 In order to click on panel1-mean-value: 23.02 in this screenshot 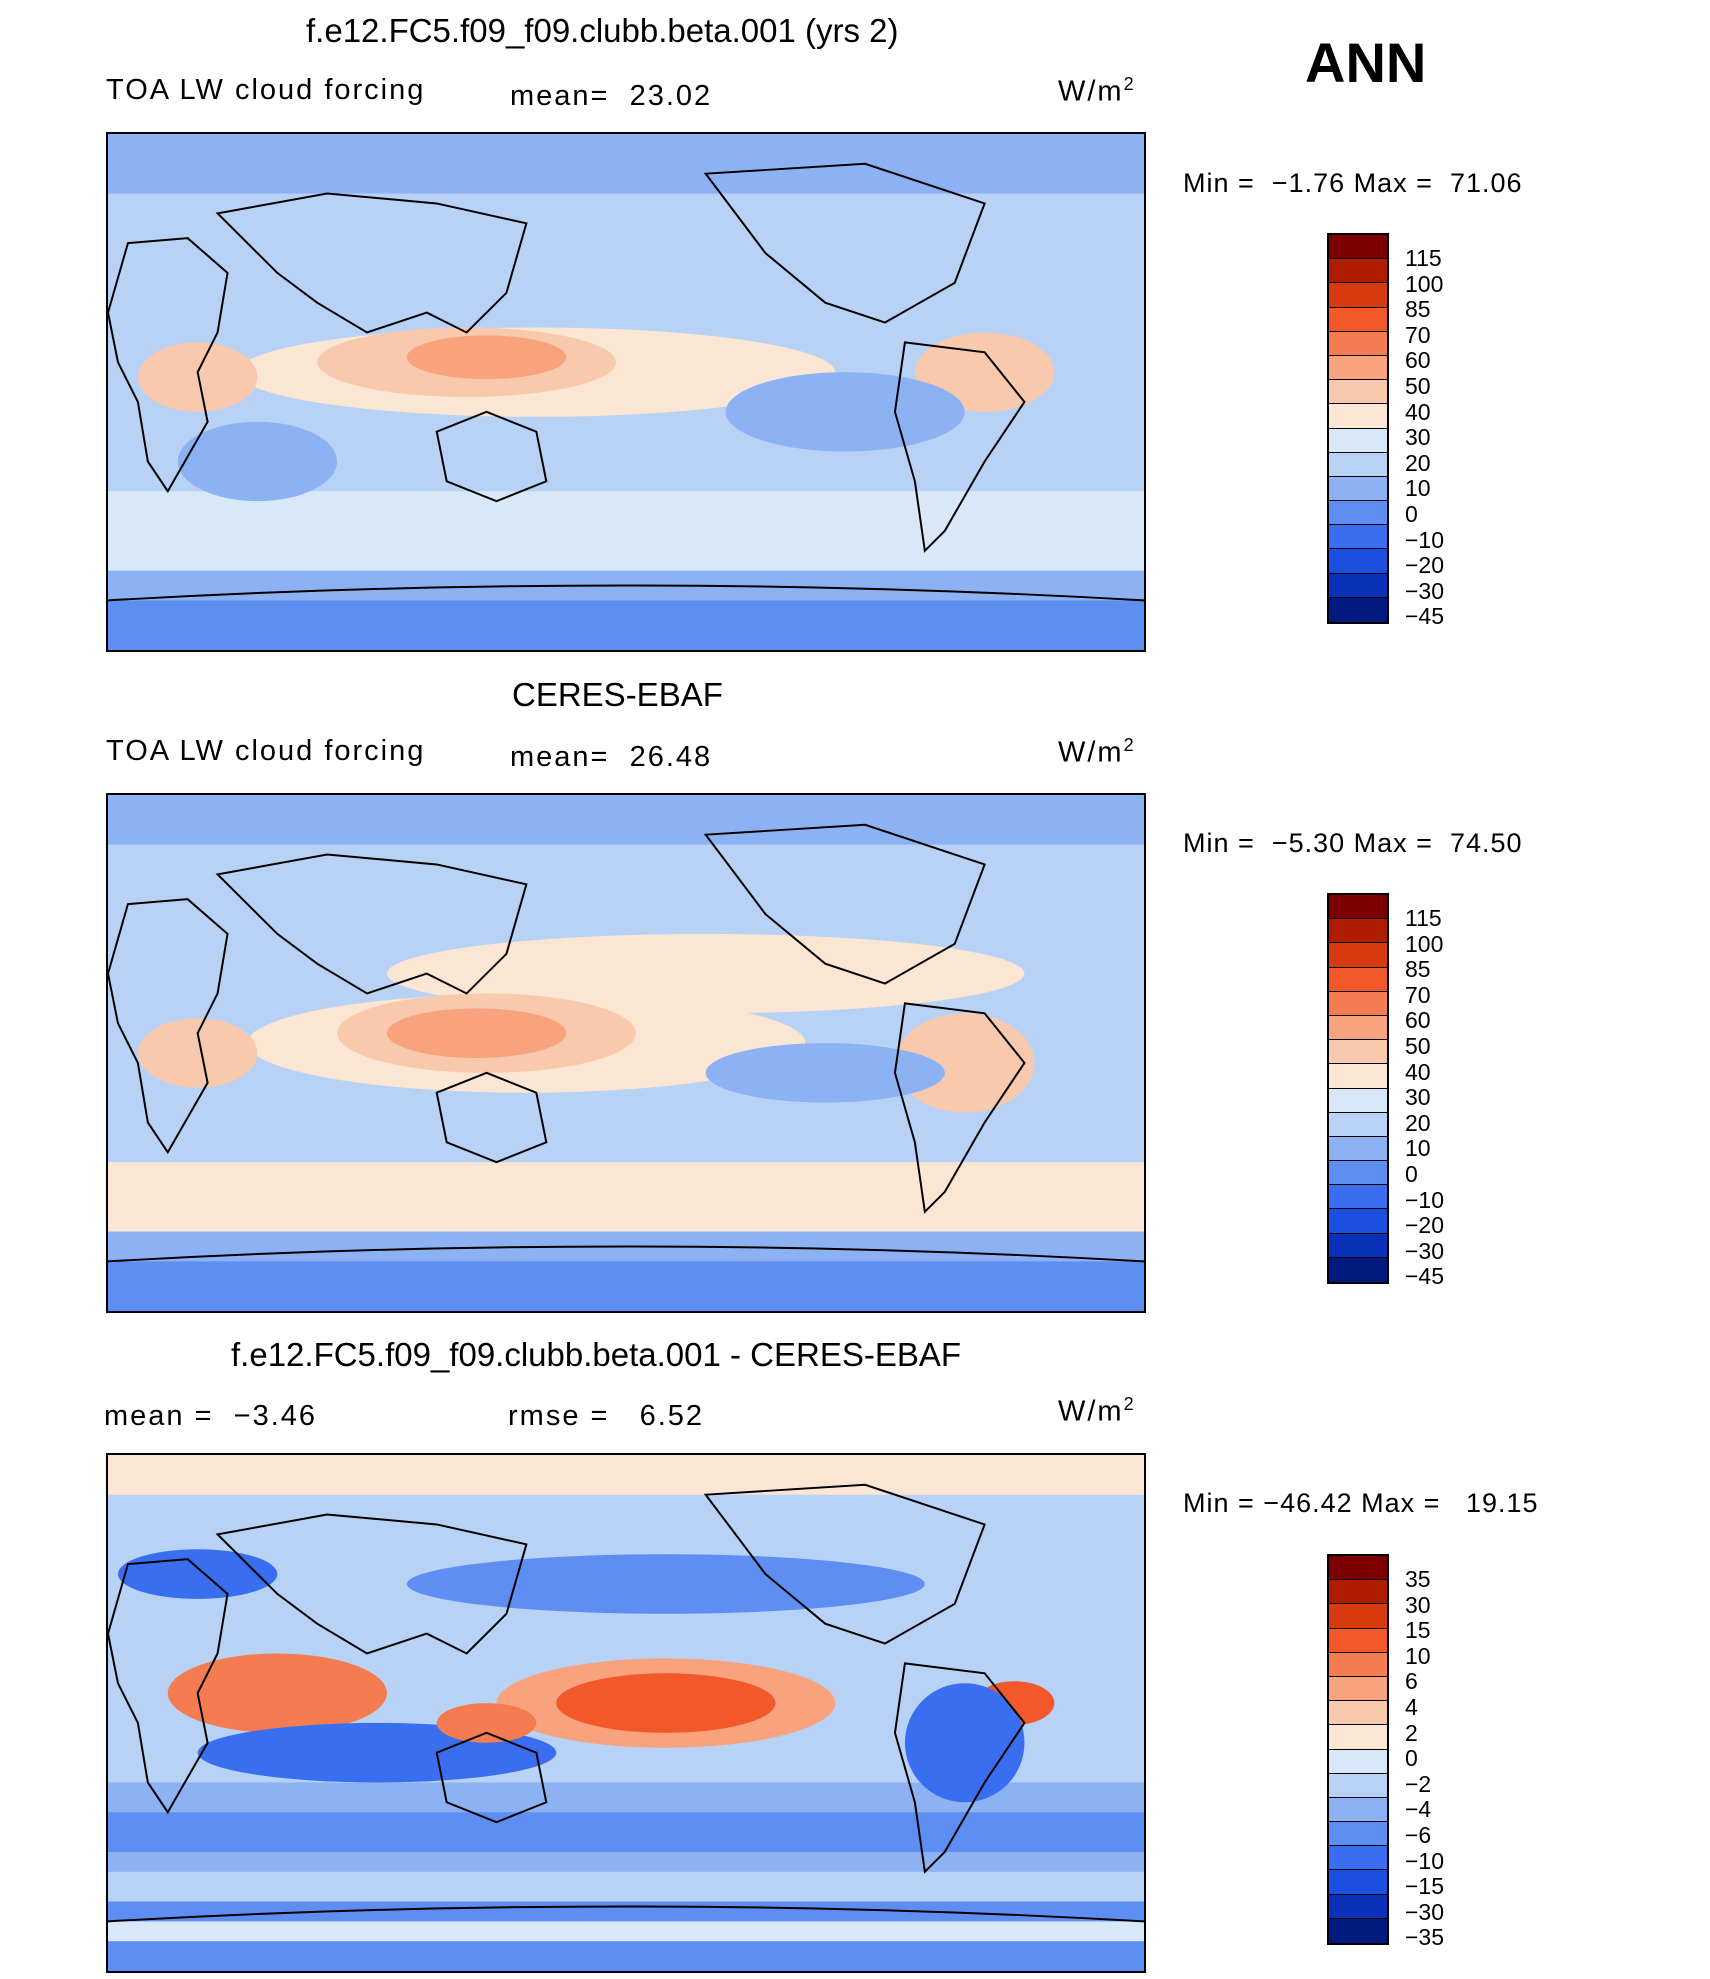, I will do `click(671, 96)`.